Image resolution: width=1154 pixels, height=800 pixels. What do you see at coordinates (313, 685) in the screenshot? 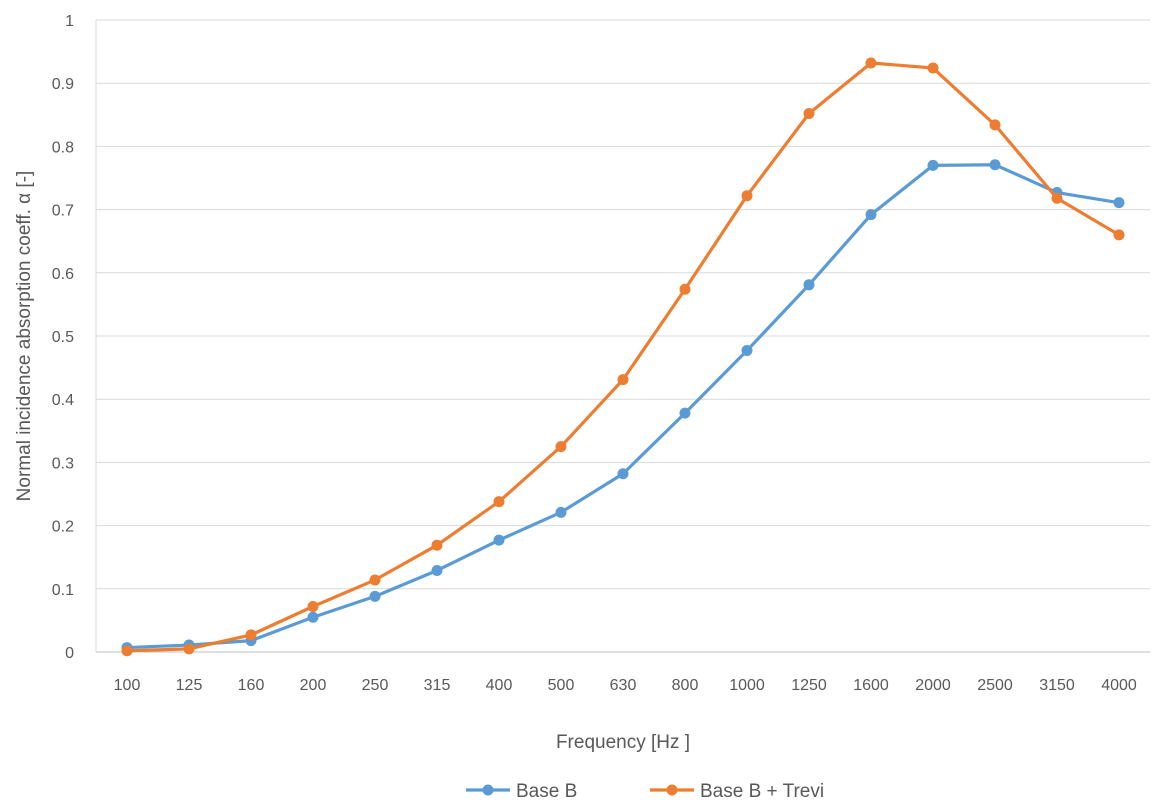
I see `x-tick-label: 200` at bounding box center [313, 685].